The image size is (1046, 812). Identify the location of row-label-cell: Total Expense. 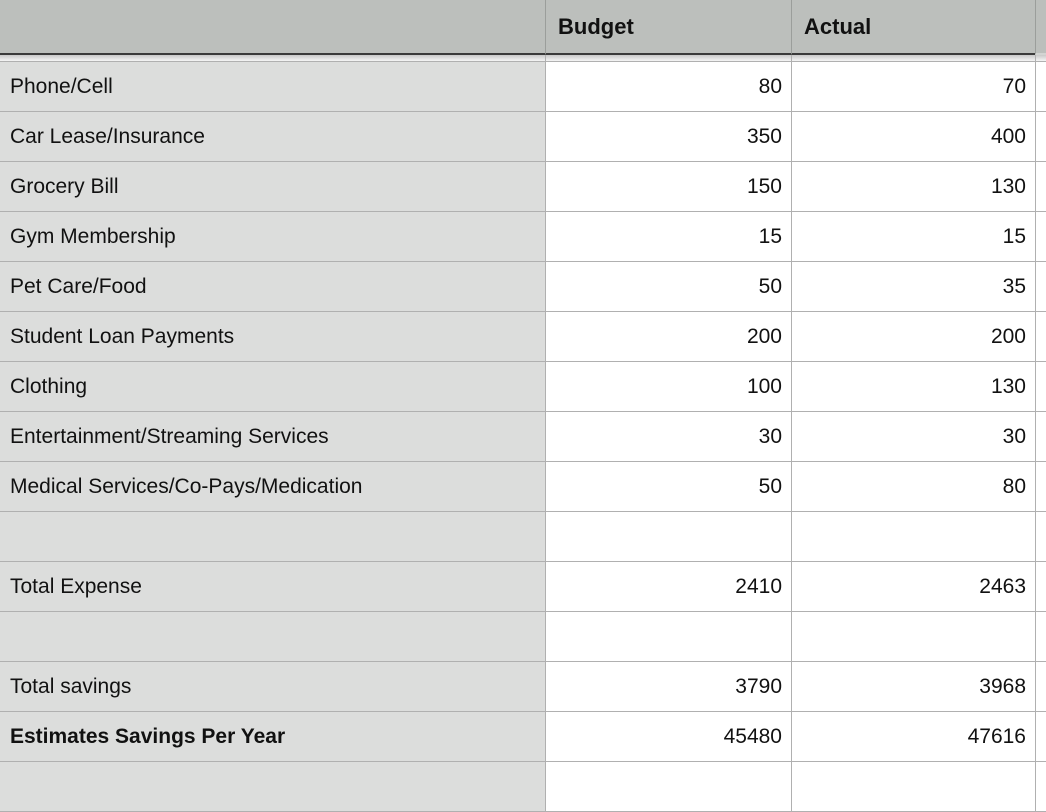
(272, 586).